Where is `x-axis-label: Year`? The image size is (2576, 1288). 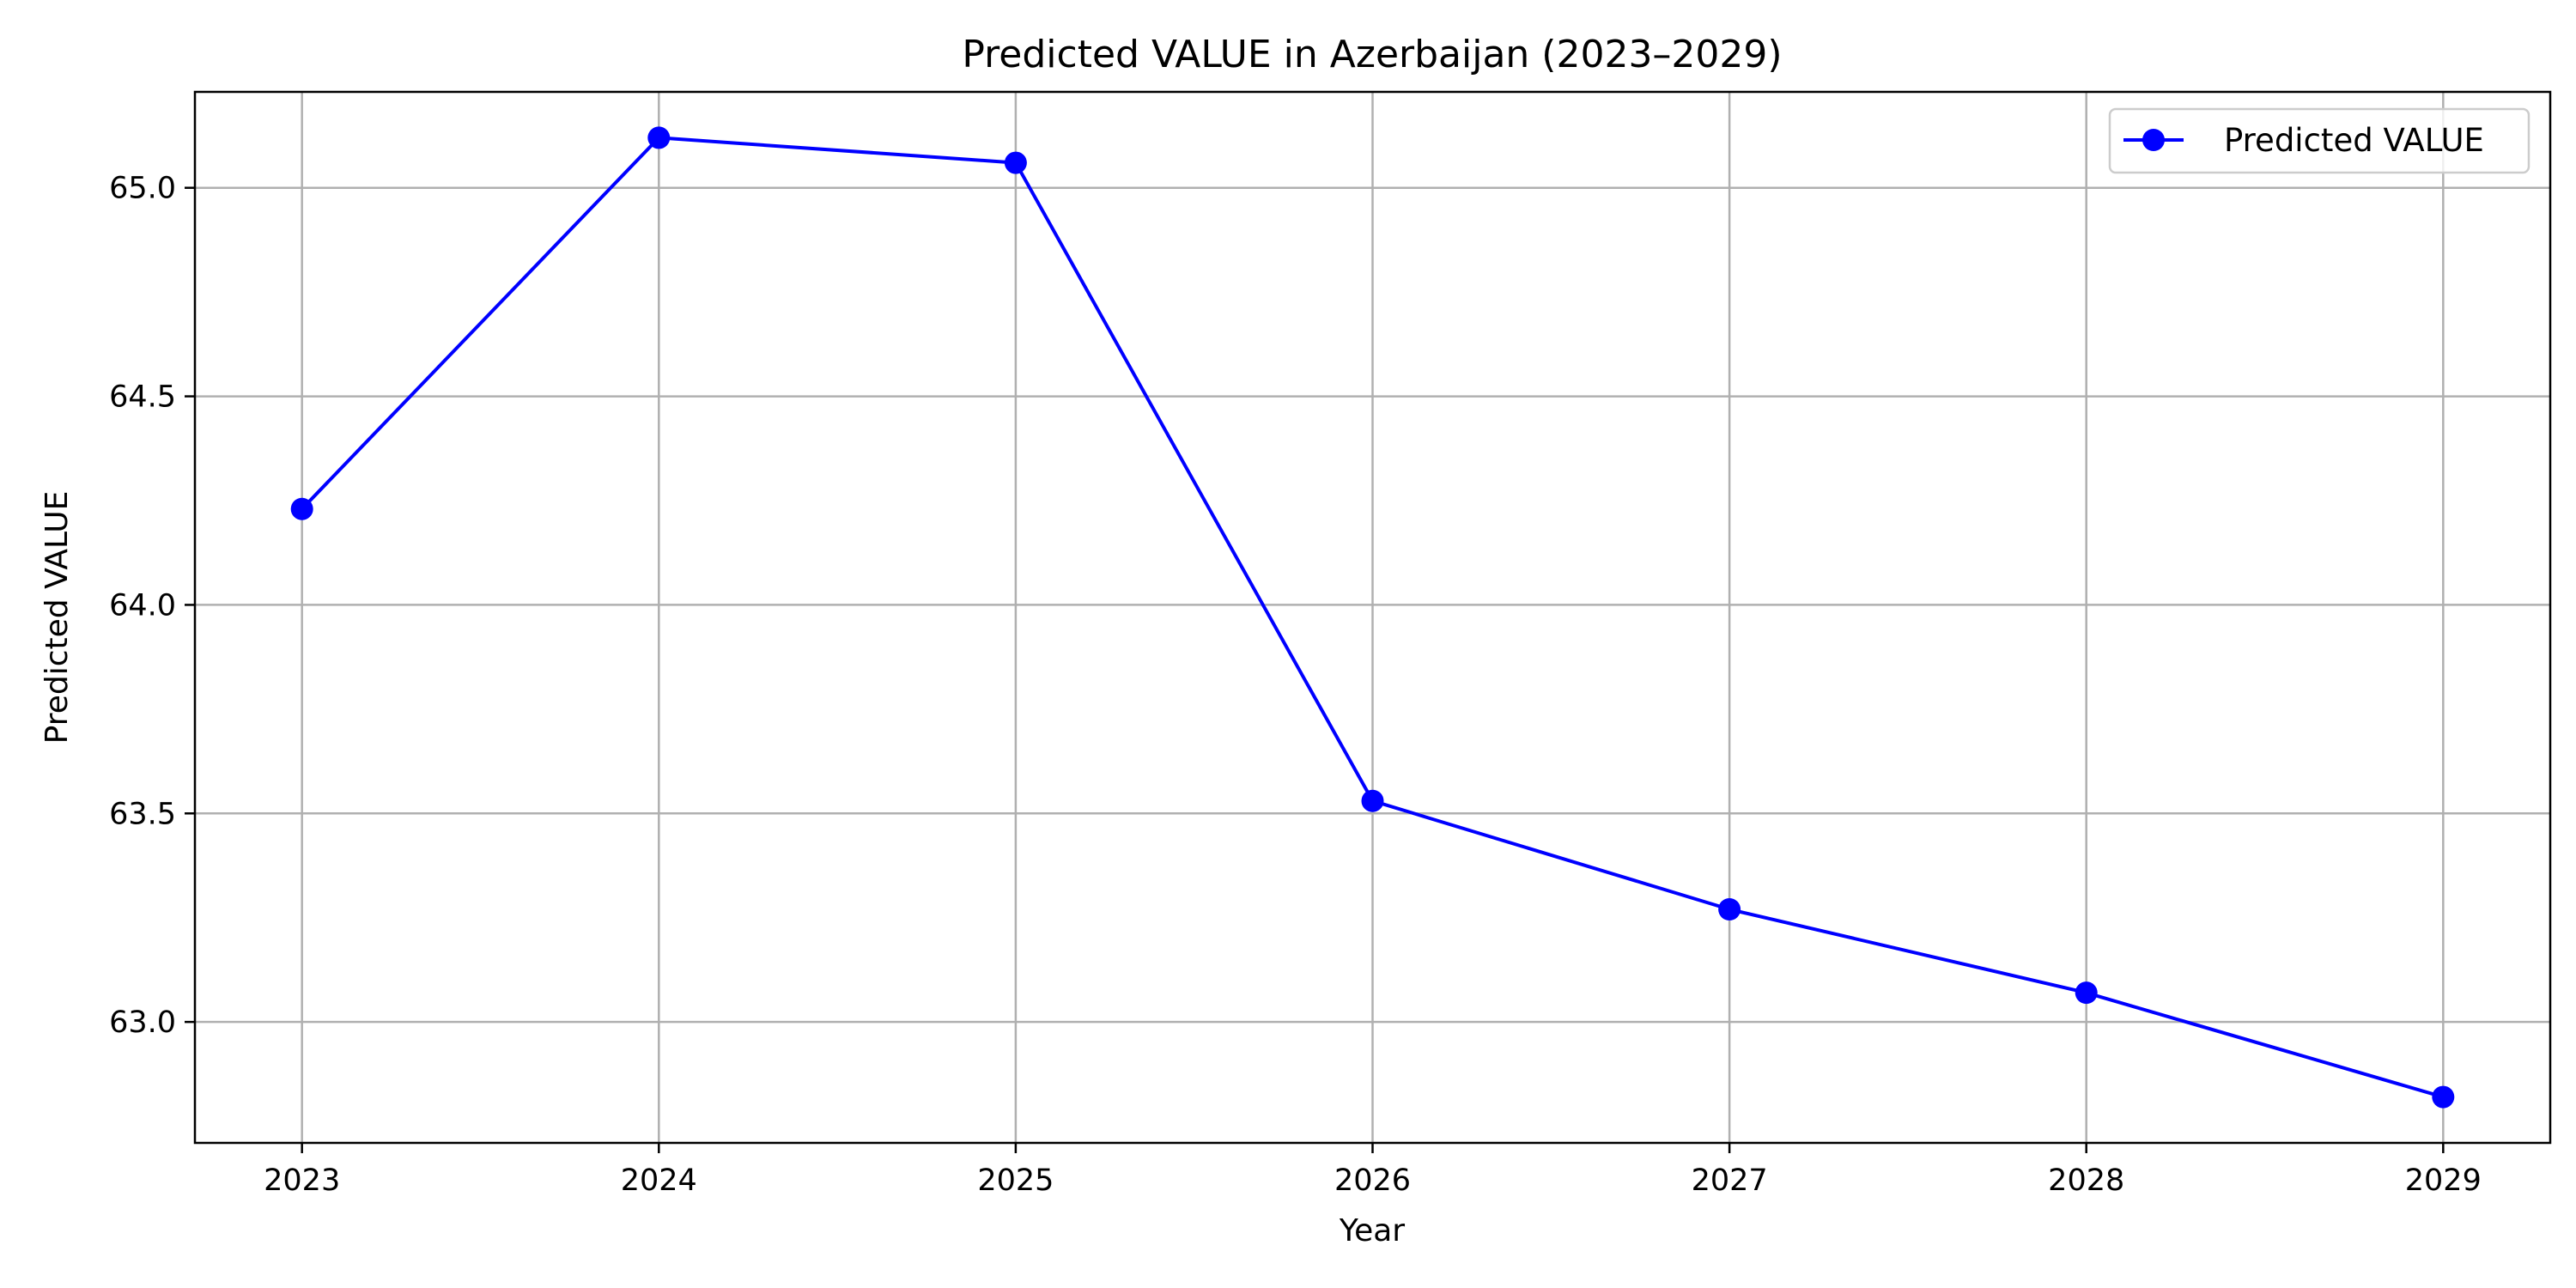 x-axis-label: Year is located at coordinates (1372, 1231).